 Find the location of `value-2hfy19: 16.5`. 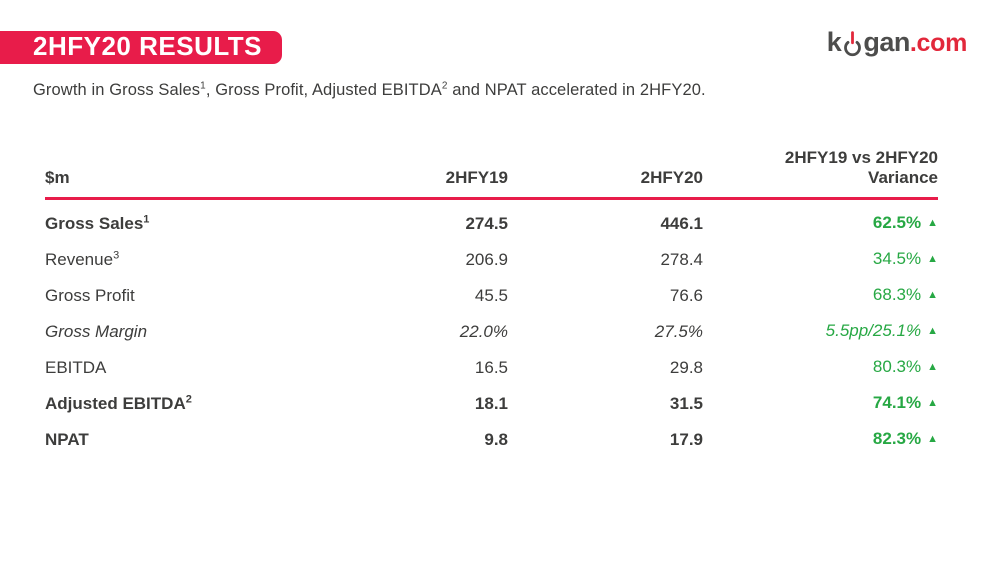

value-2hfy19: 16.5 is located at coordinates (491, 367).